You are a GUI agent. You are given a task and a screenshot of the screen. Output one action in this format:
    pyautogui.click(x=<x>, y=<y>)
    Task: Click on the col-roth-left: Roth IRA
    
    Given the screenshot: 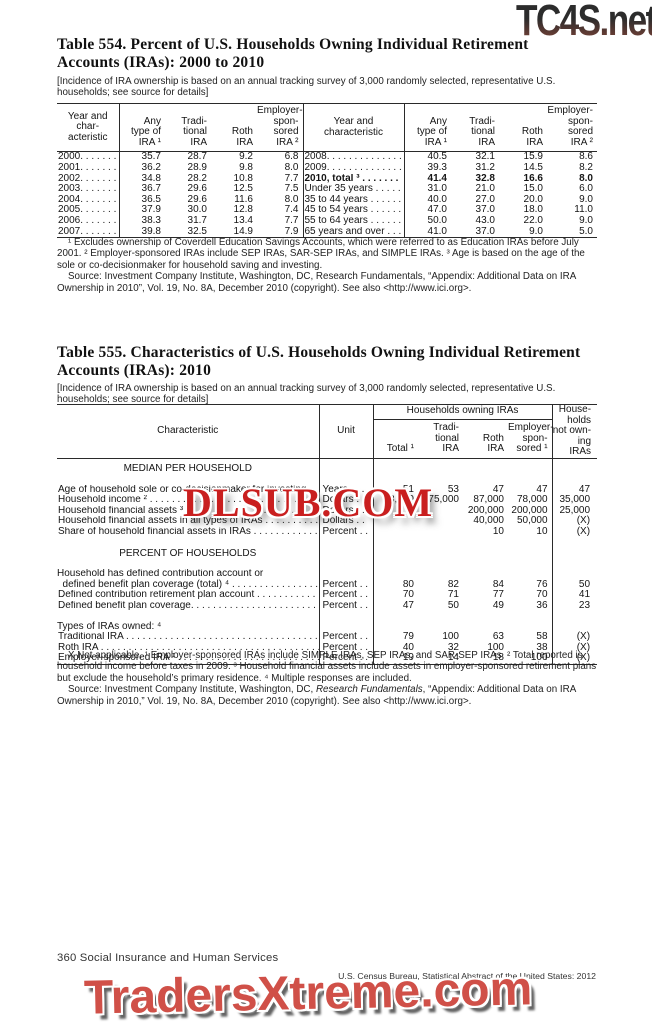 What is the action you would take?
    pyautogui.click(x=242, y=137)
    